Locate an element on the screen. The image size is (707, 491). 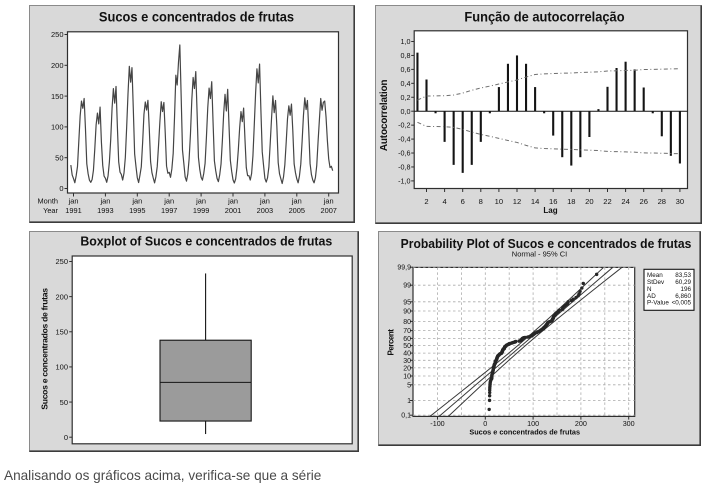
svg-text: Lag is located at coordinates (550, 210).